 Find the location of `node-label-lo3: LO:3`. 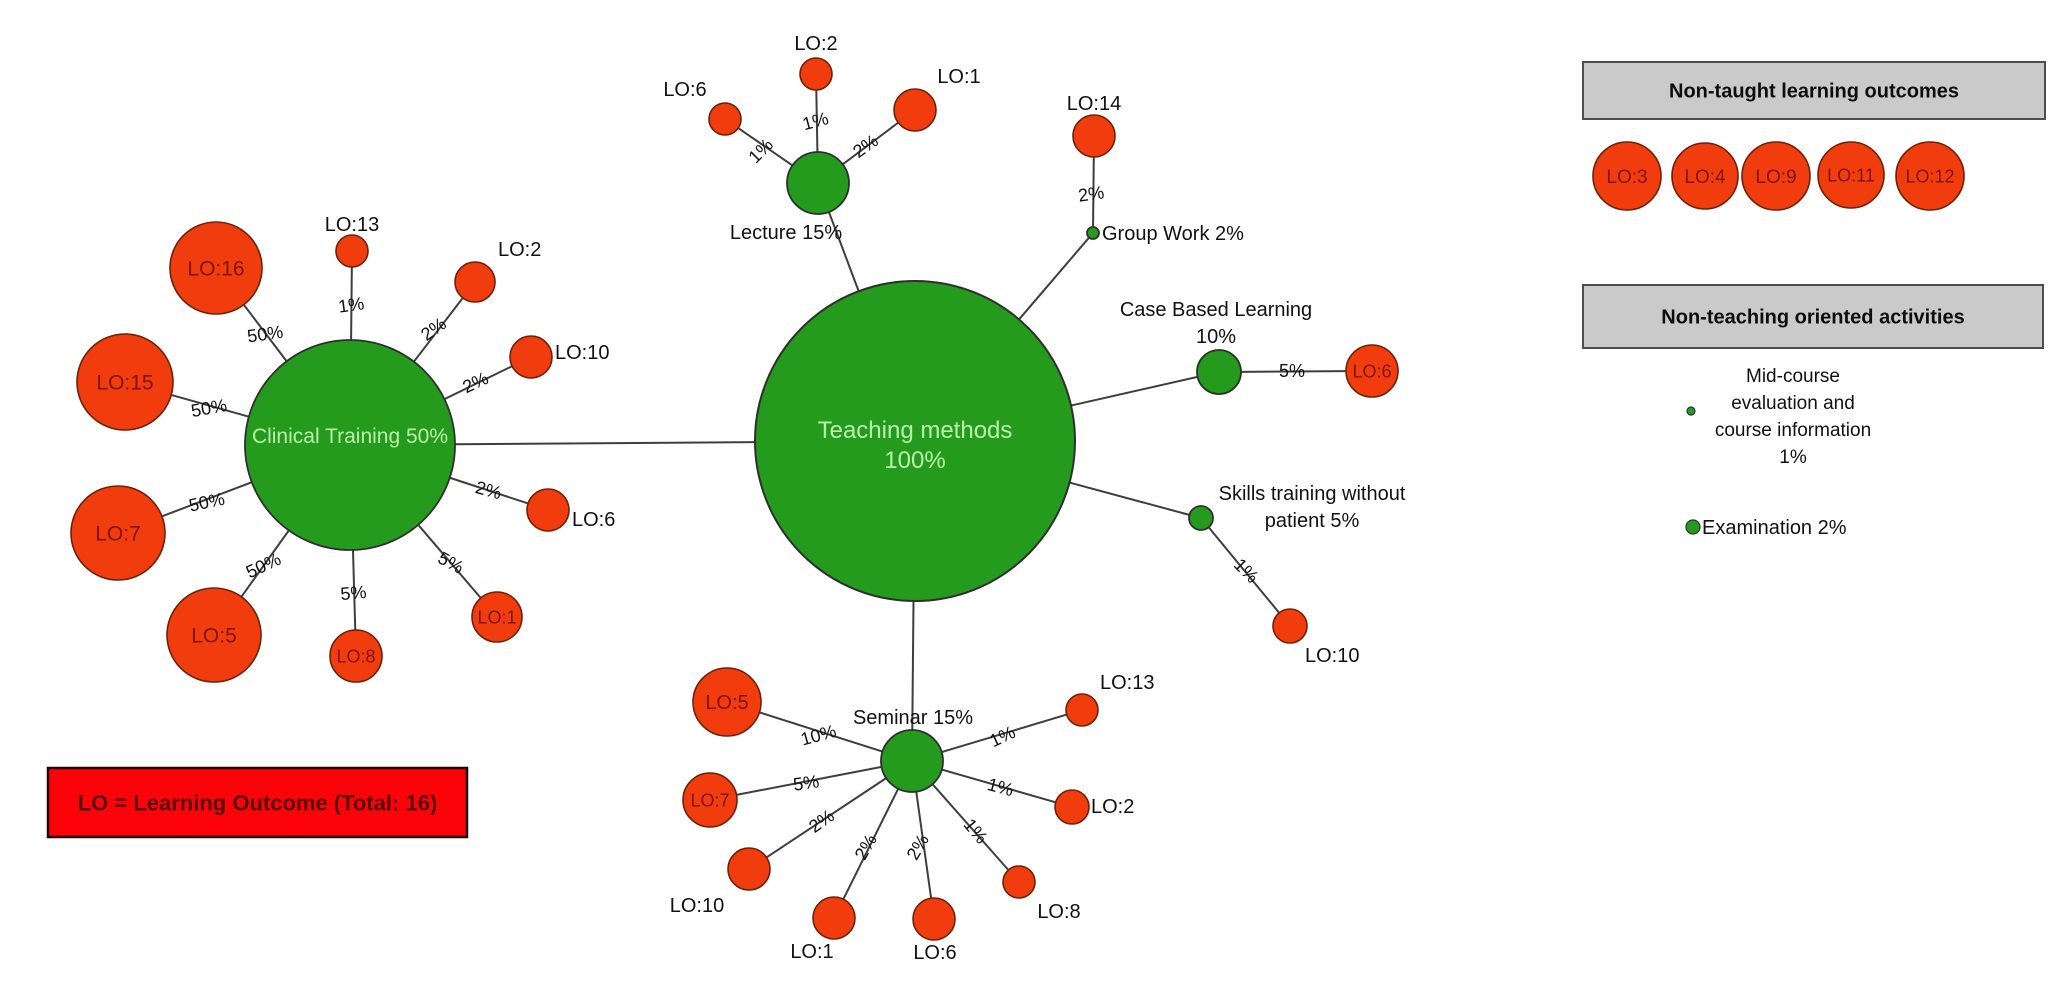

node-label-lo3: LO:3 is located at coordinates (1626, 177).